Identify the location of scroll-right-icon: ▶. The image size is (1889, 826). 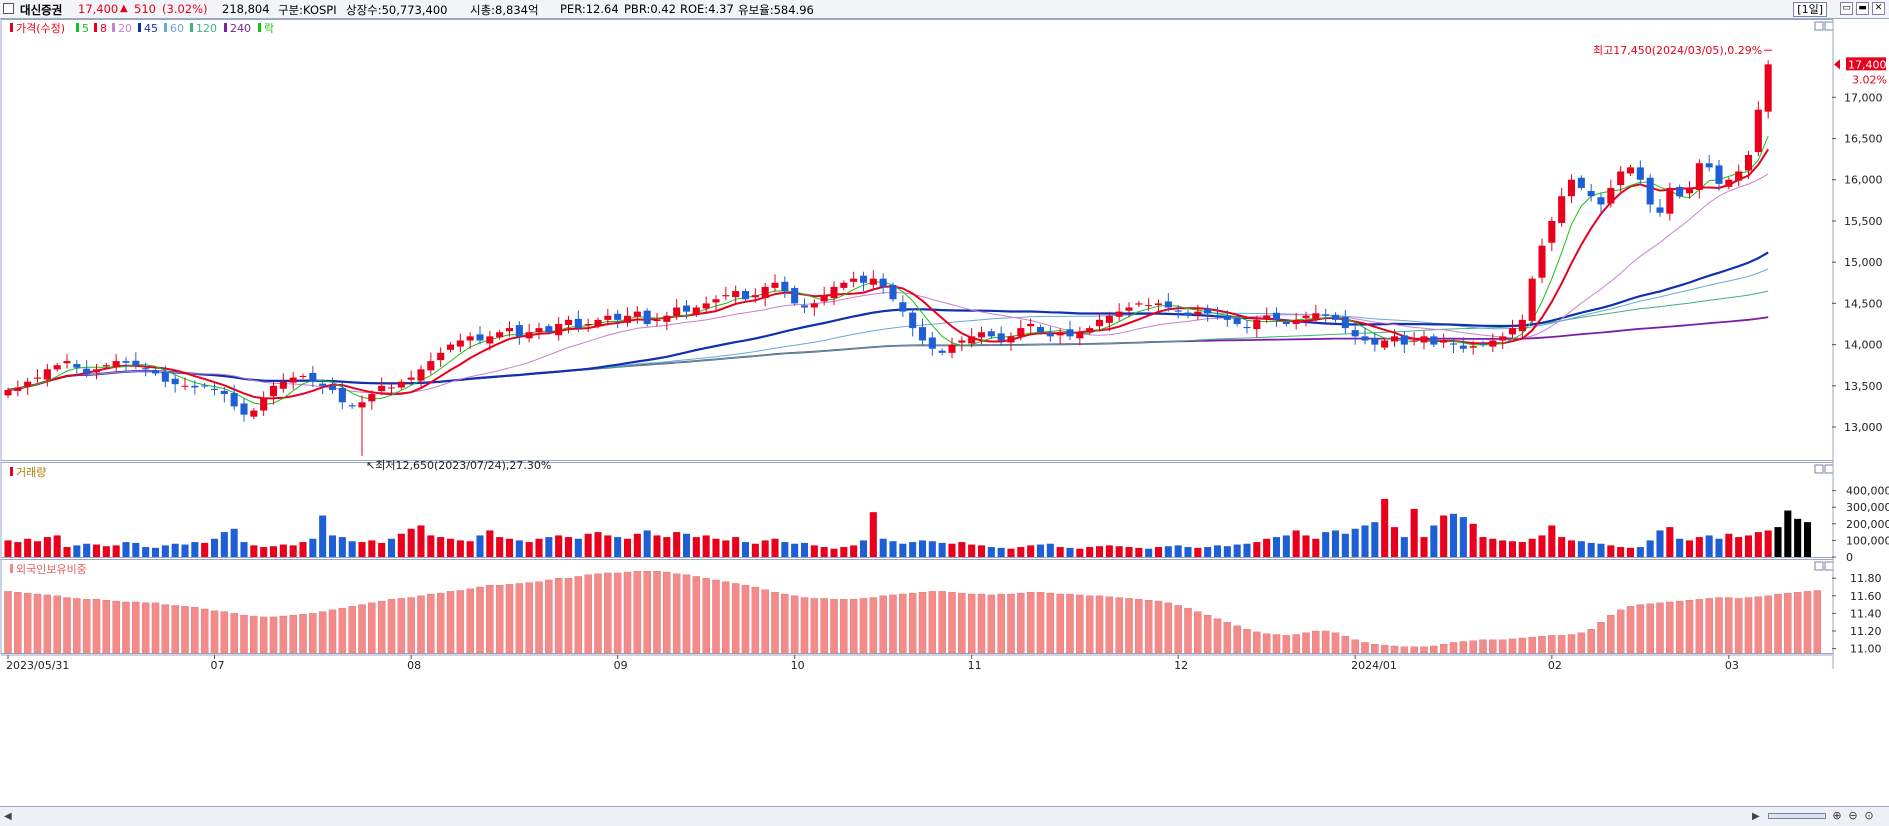
(1756, 816).